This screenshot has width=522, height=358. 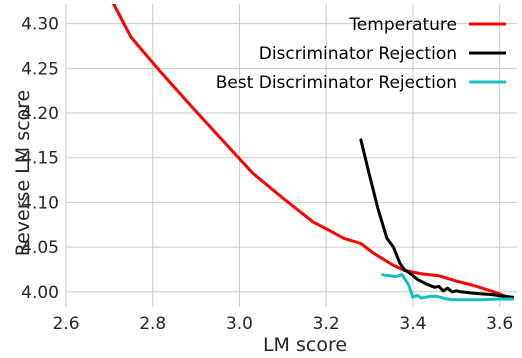 I want to click on x-tick-label: 2.8, so click(x=152, y=324).